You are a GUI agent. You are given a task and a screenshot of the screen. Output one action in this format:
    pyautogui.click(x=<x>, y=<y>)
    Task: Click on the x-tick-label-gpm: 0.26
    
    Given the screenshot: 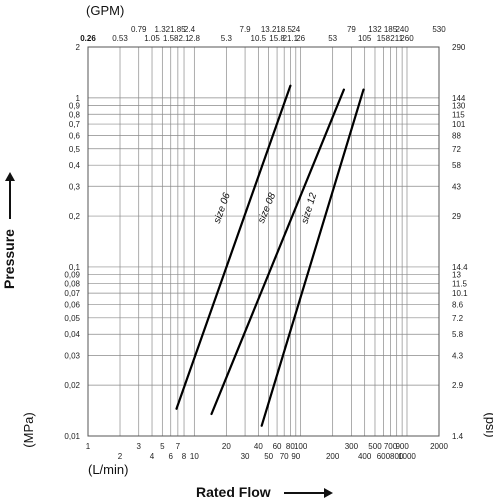 What is the action you would take?
    pyautogui.click(x=88, y=38)
    